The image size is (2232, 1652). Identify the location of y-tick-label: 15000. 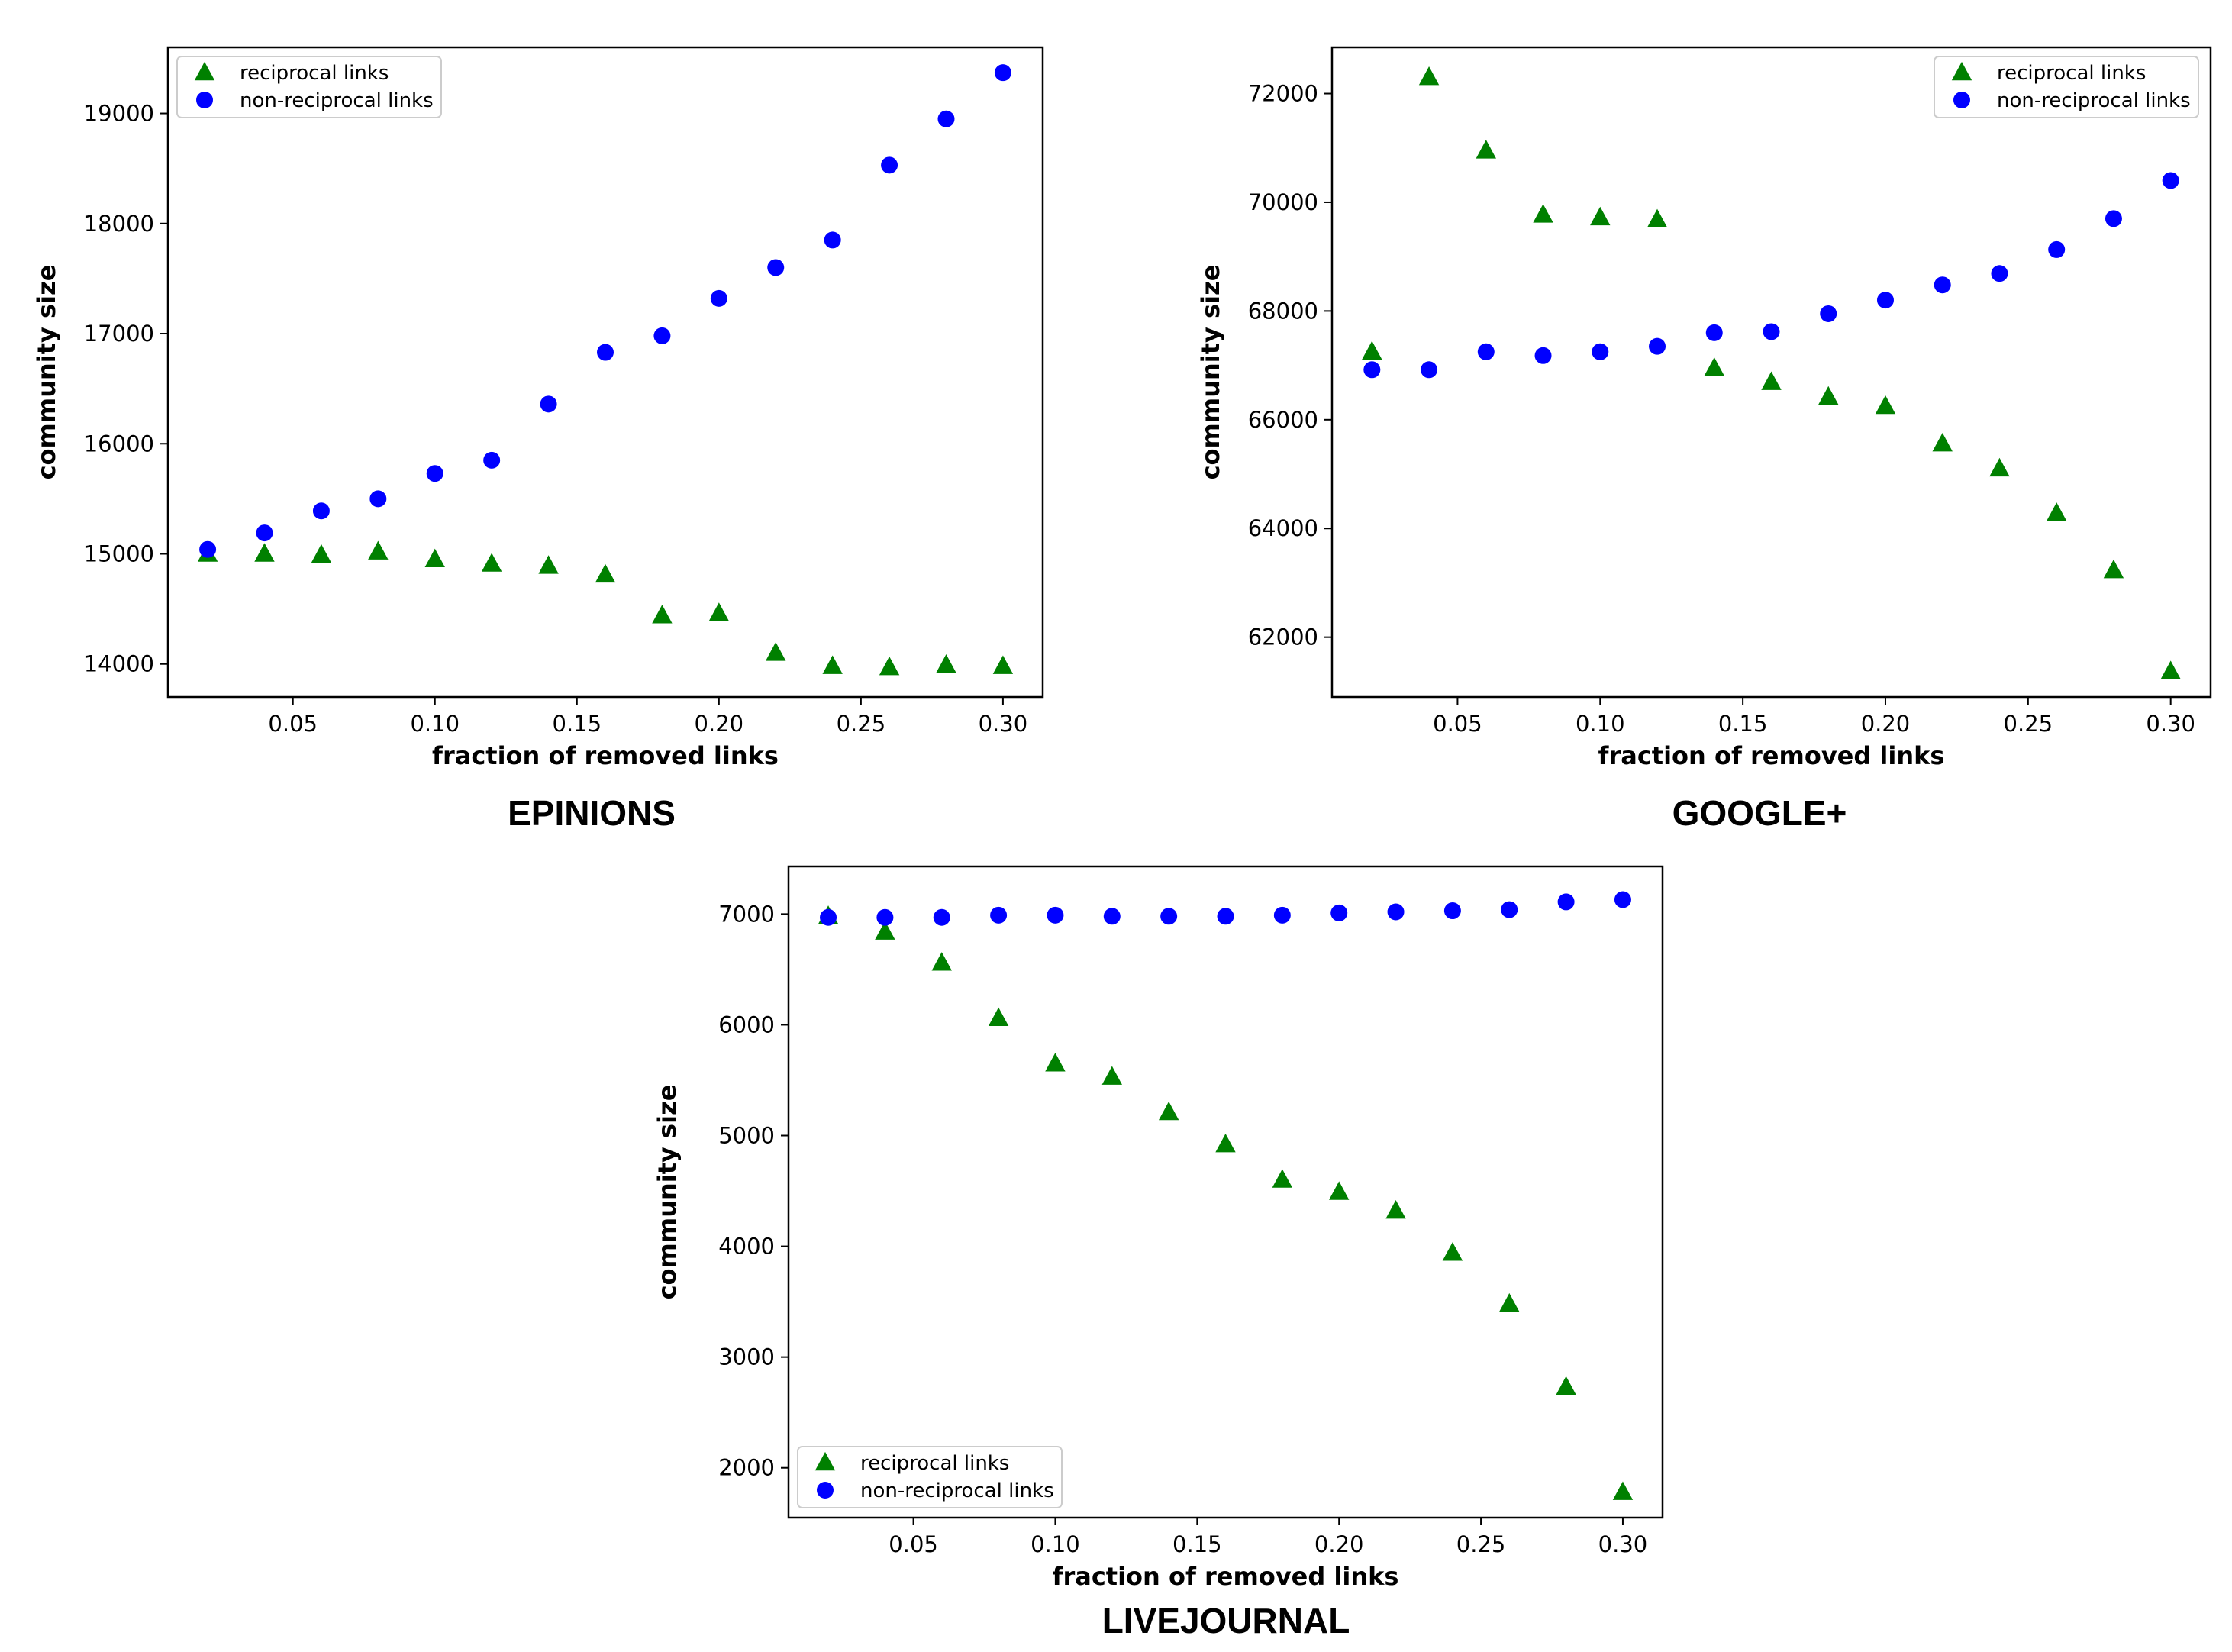
(119, 553).